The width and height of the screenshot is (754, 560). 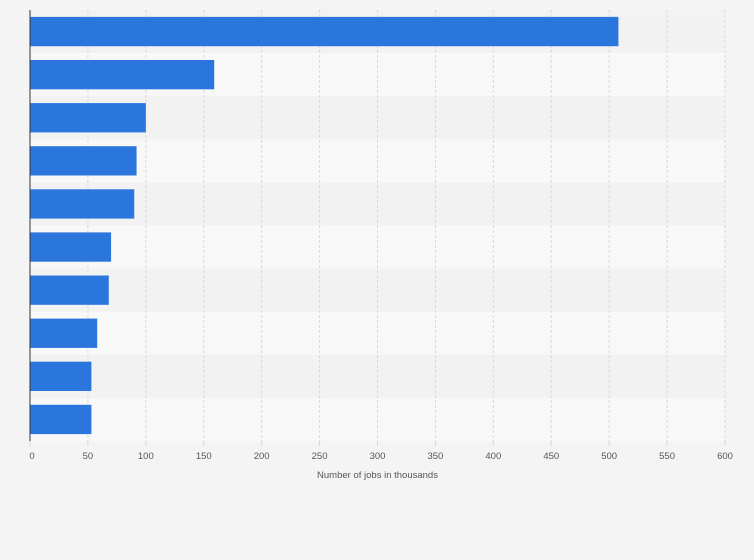 I want to click on x-tick-label: 450, so click(x=551, y=456).